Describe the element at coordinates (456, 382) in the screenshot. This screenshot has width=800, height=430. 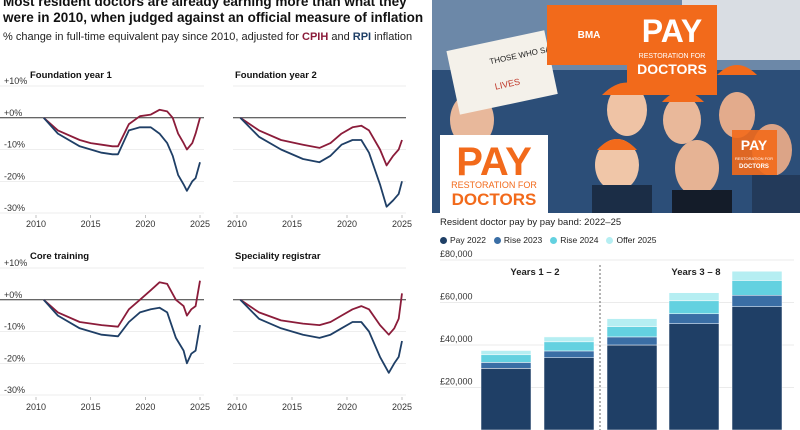
I see `y-tick-label: £20,000` at that location.